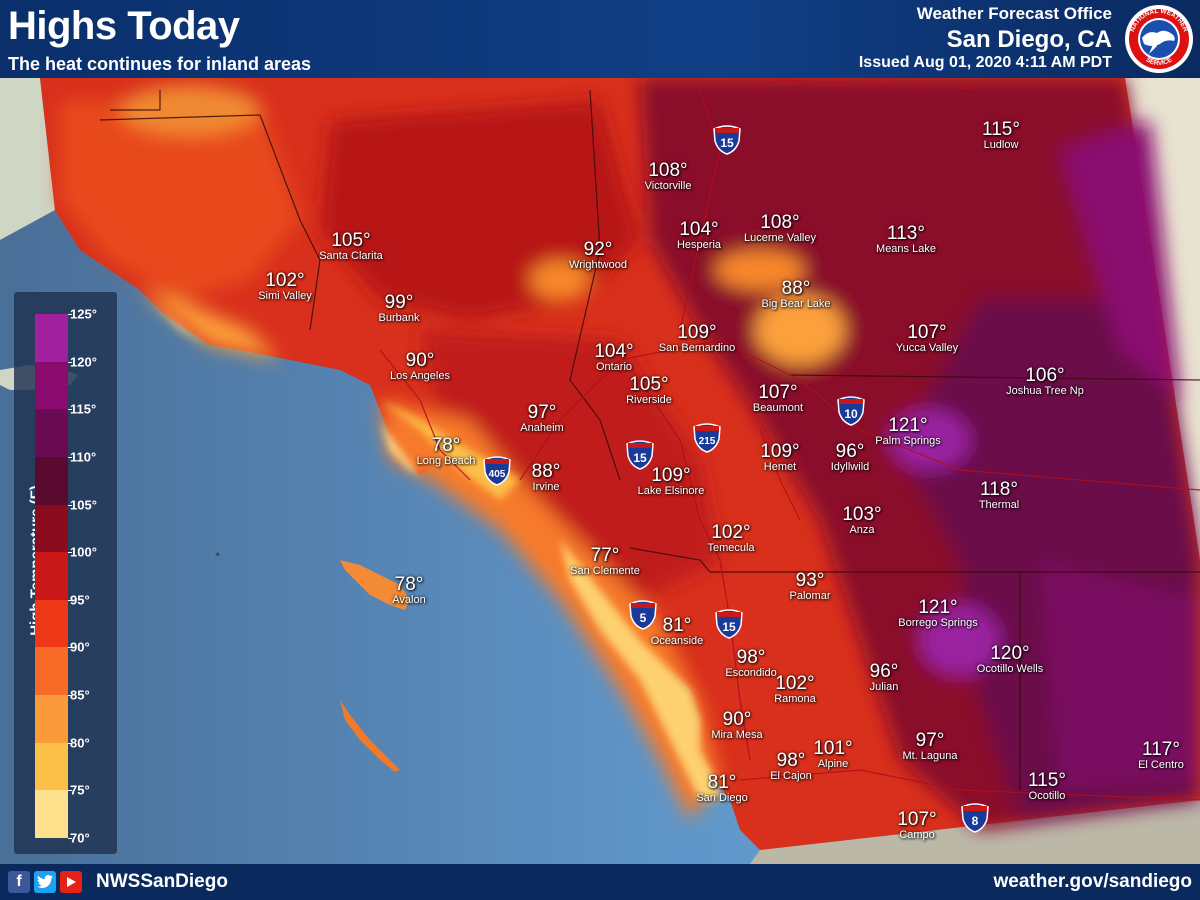 The image size is (1200, 900). What do you see at coordinates (985, 62) in the screenshot?
I see `issued-time: Issued Aug 01, 2020 4:11 AM PDT` at bounding box center [985, 62].